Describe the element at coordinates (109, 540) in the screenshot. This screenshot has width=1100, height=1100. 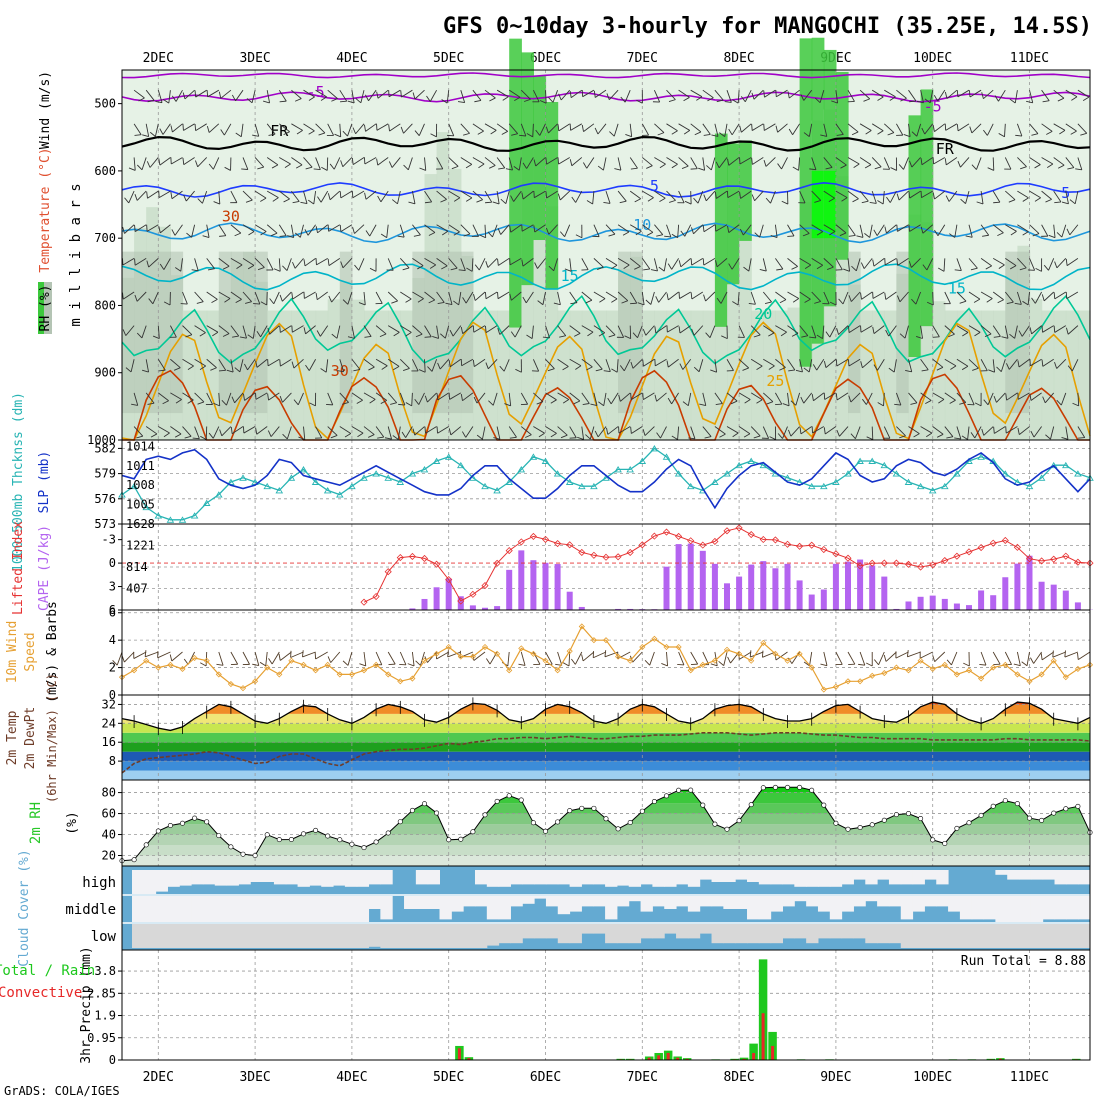
I see `li-tick-label: -3` at that location.